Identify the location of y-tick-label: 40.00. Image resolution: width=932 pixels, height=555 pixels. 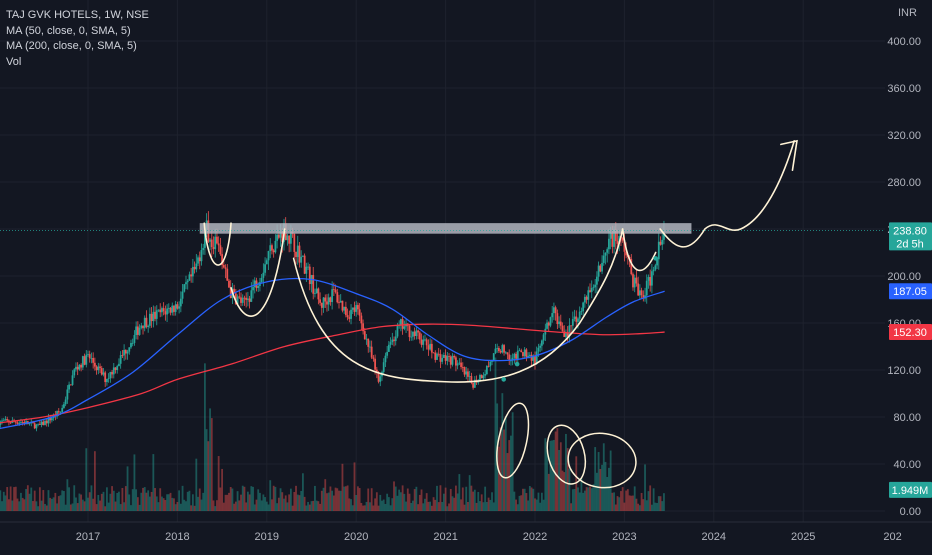
(907, 465).